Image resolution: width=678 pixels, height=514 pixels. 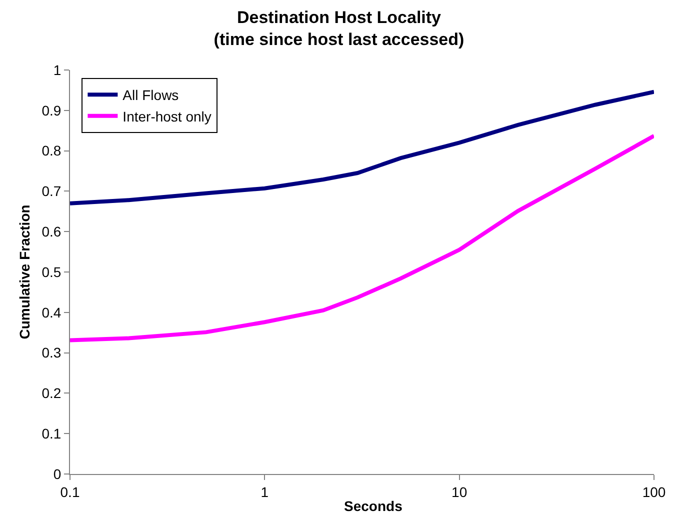 I want to click on legend-label: Inter-host only, so click(x=167, y=116).